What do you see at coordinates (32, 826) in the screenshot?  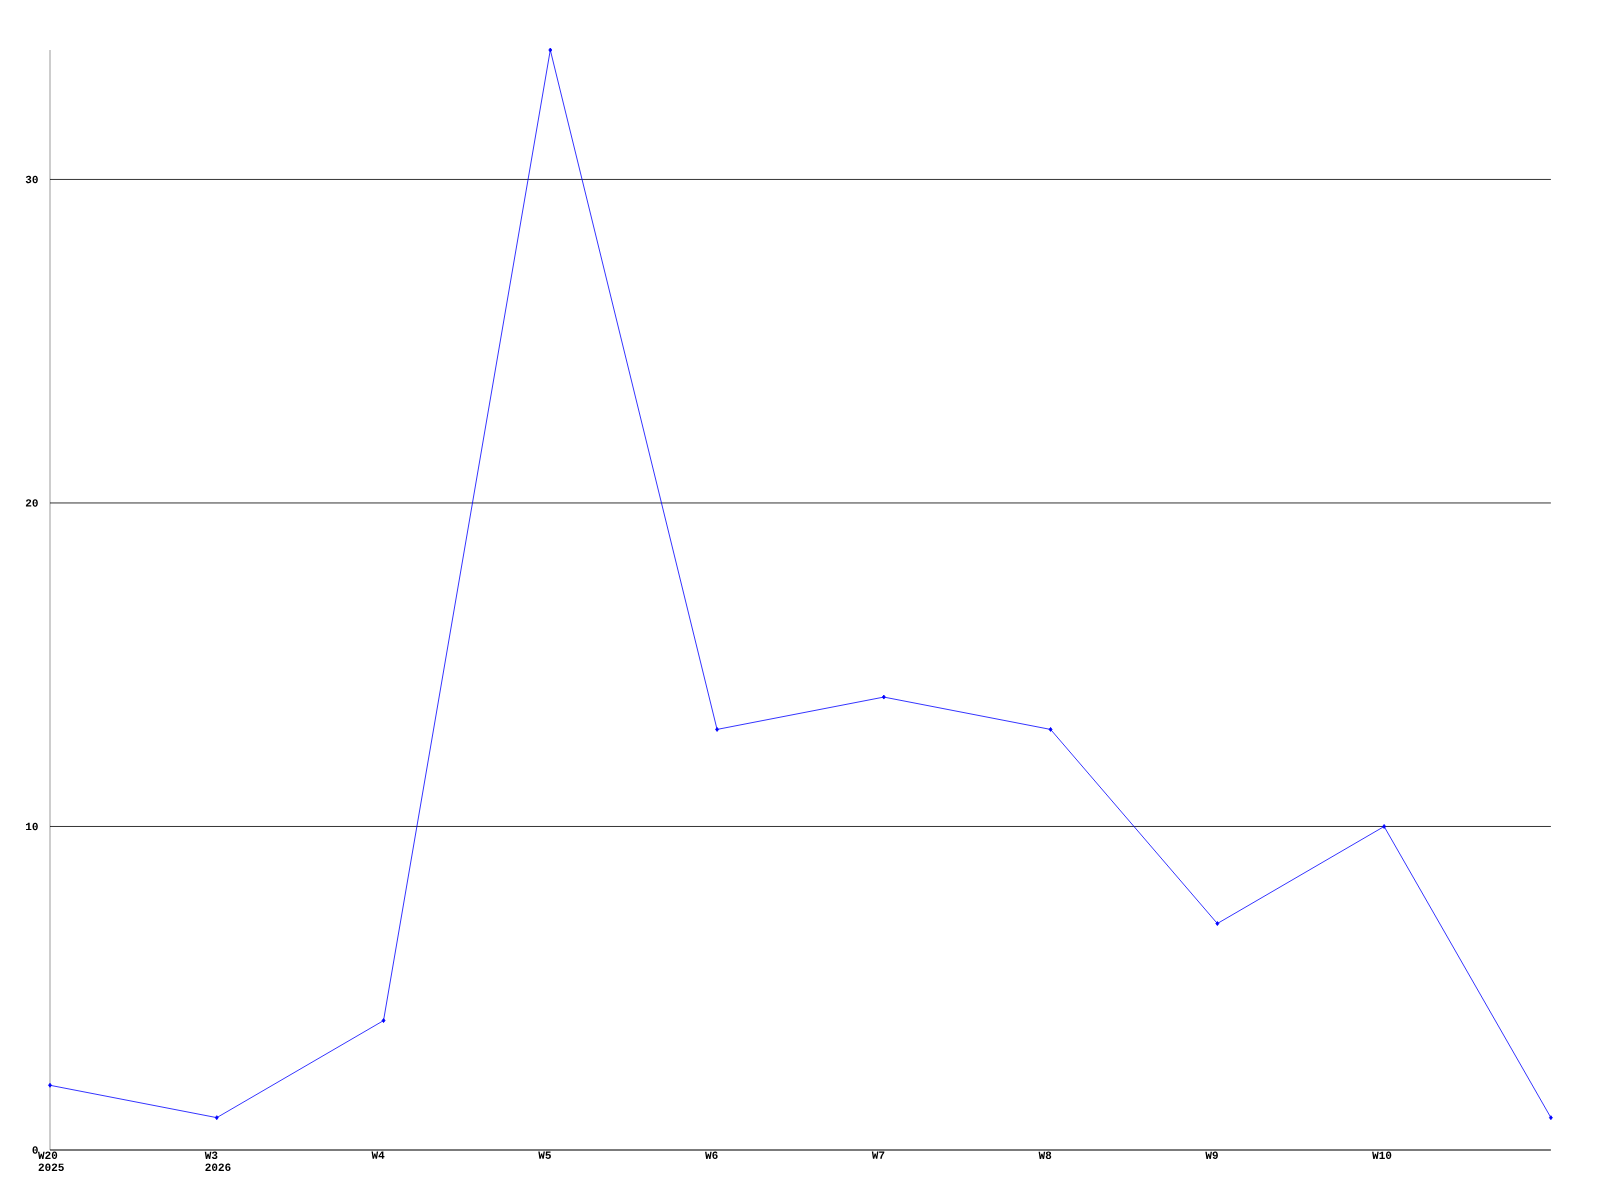 I see `y-tick-label: 10` at bounding box center [32, 826].